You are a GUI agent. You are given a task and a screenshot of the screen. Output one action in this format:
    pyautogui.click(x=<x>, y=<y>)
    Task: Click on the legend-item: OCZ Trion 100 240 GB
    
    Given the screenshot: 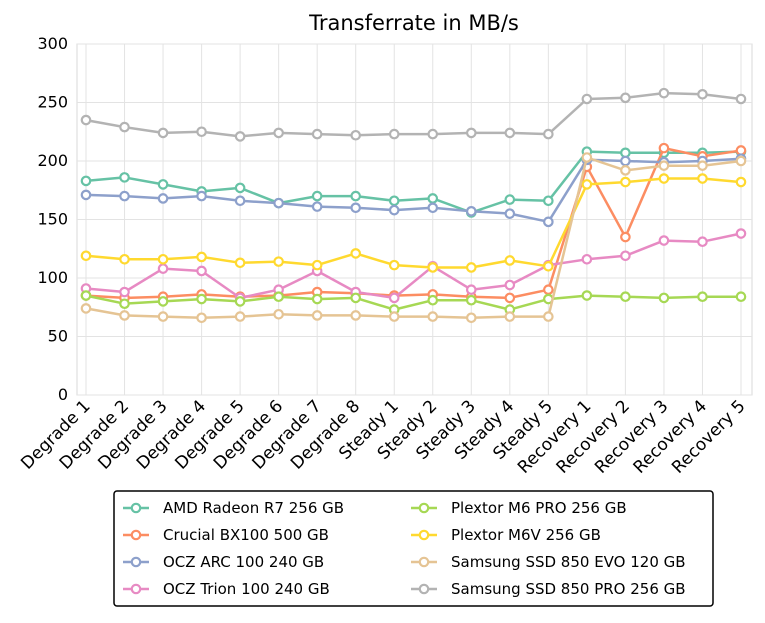 What is the action you would take?
    pyautogui.click(x=226, y=589)
    